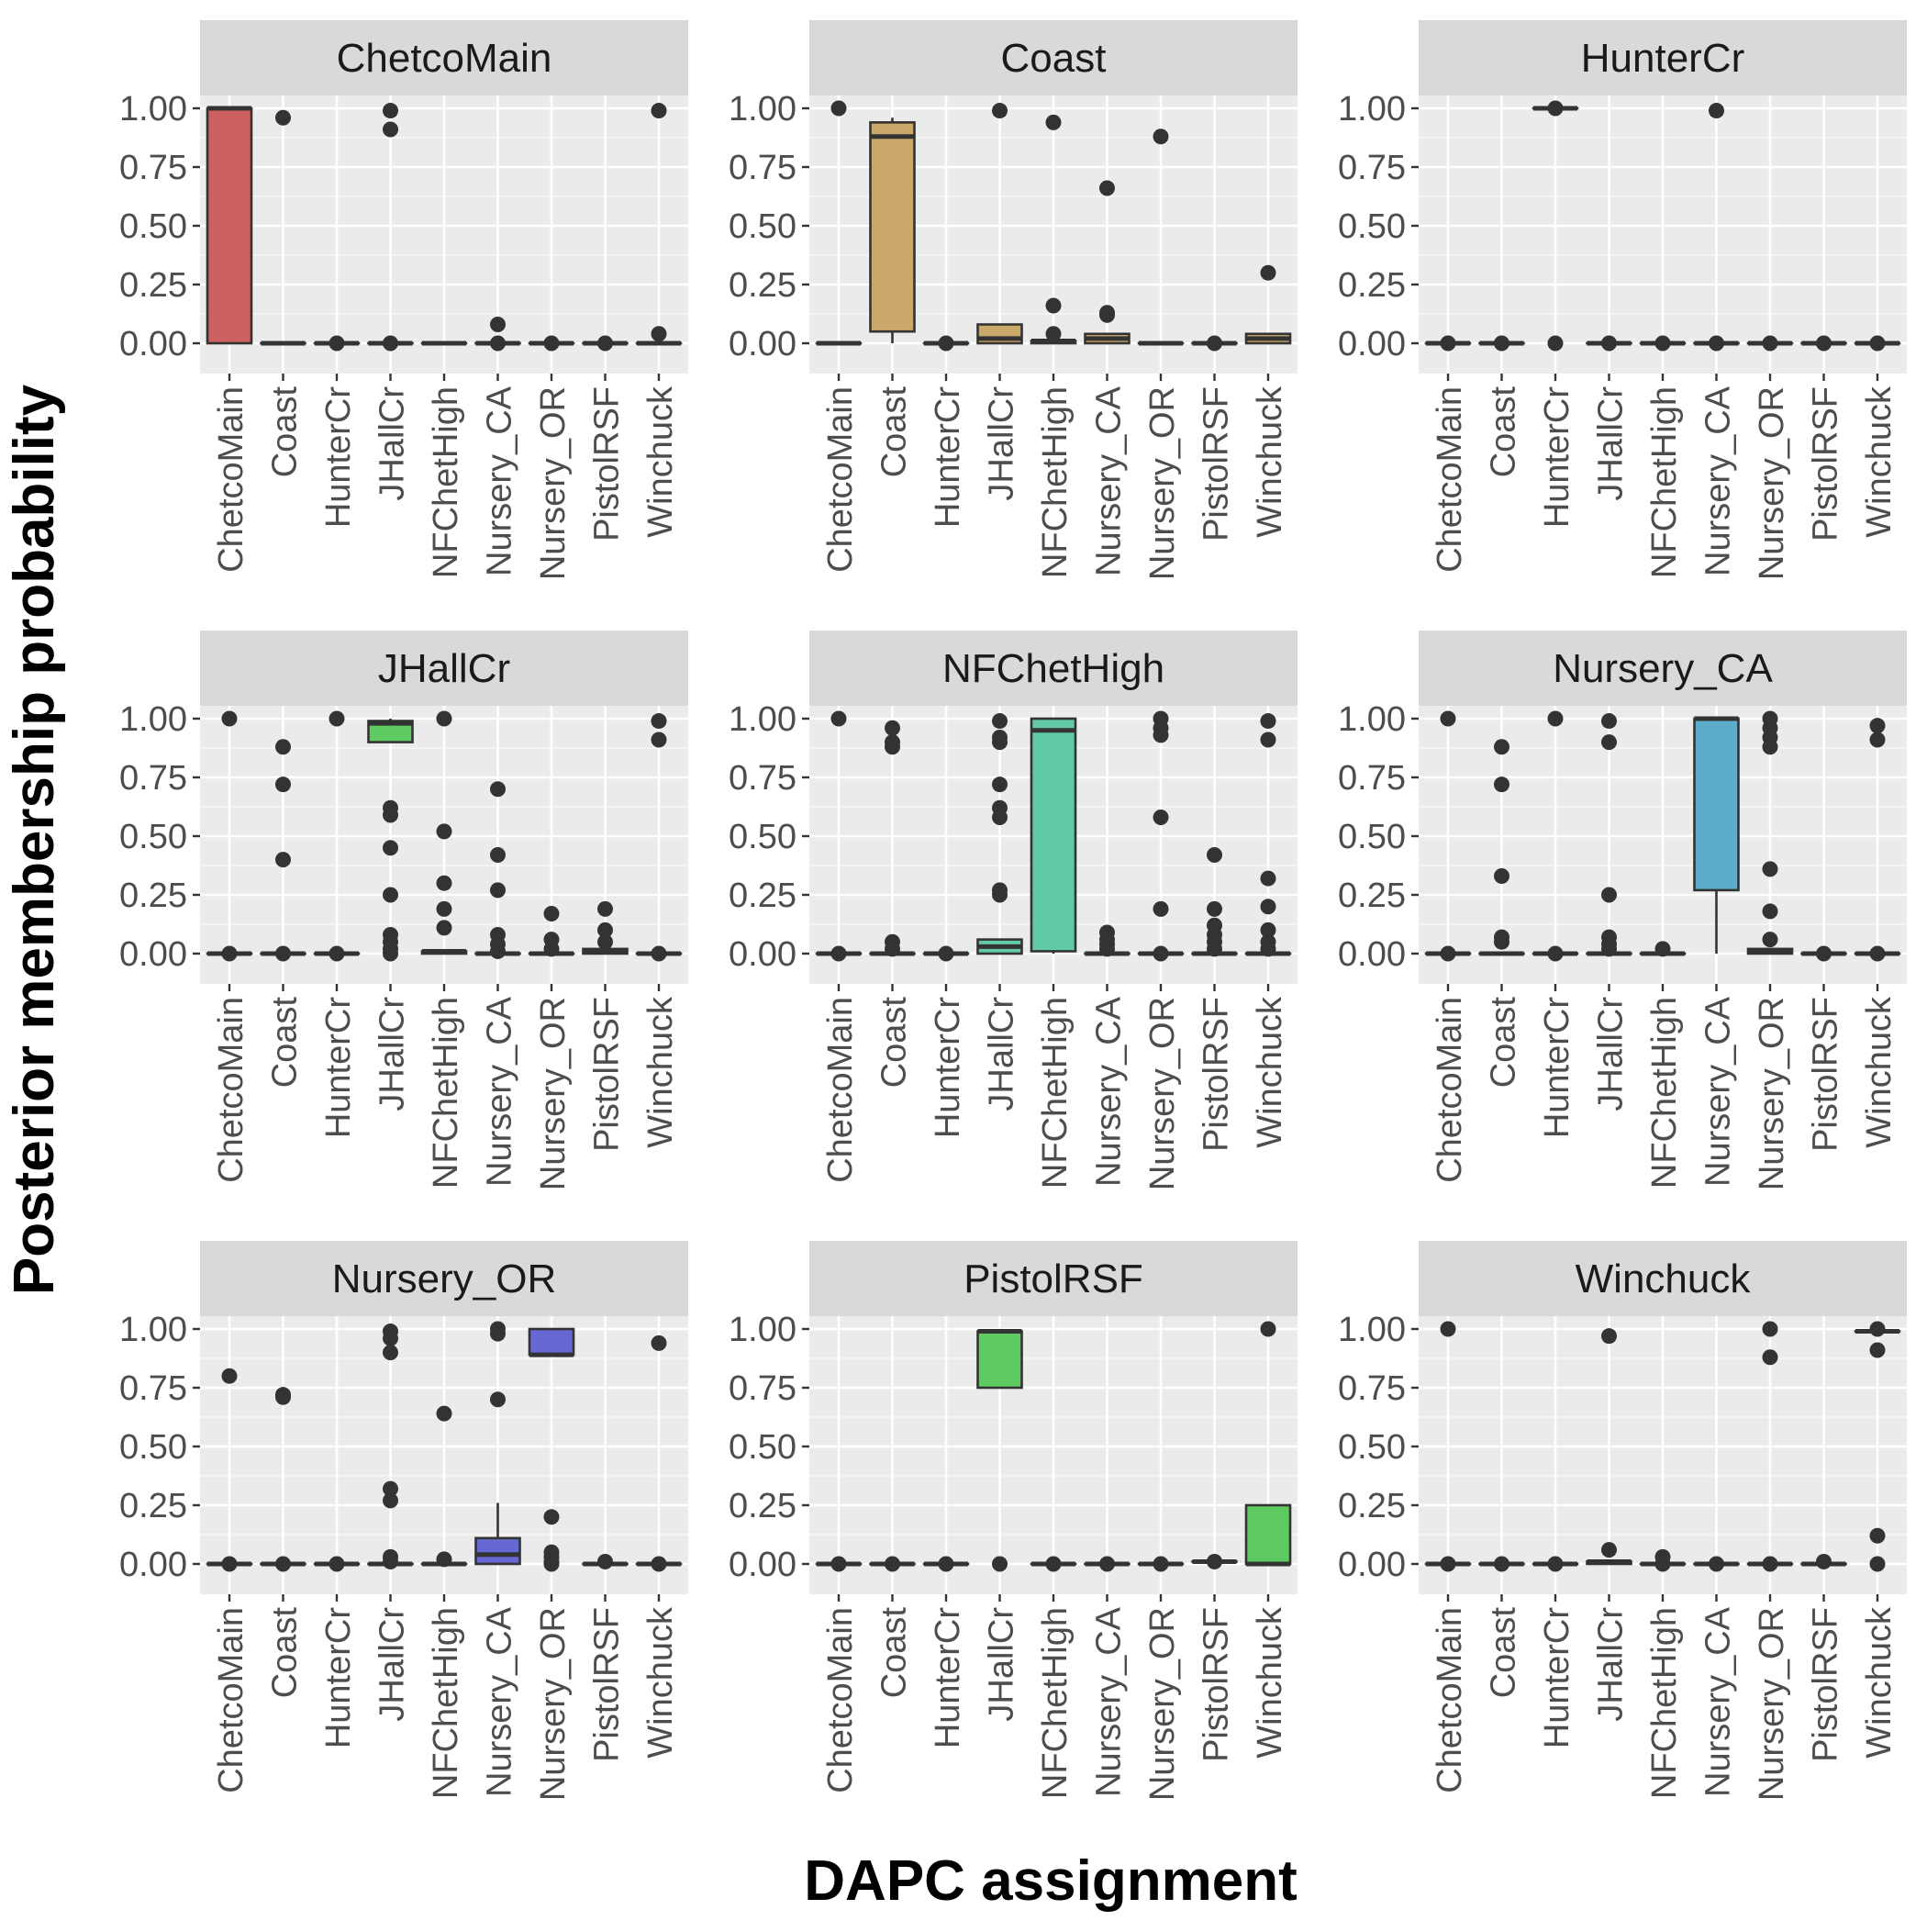 This screenshot has width=1927, height=1932. I want to click on facet-strip-label: Nursery_OR, so click(444, 1278).